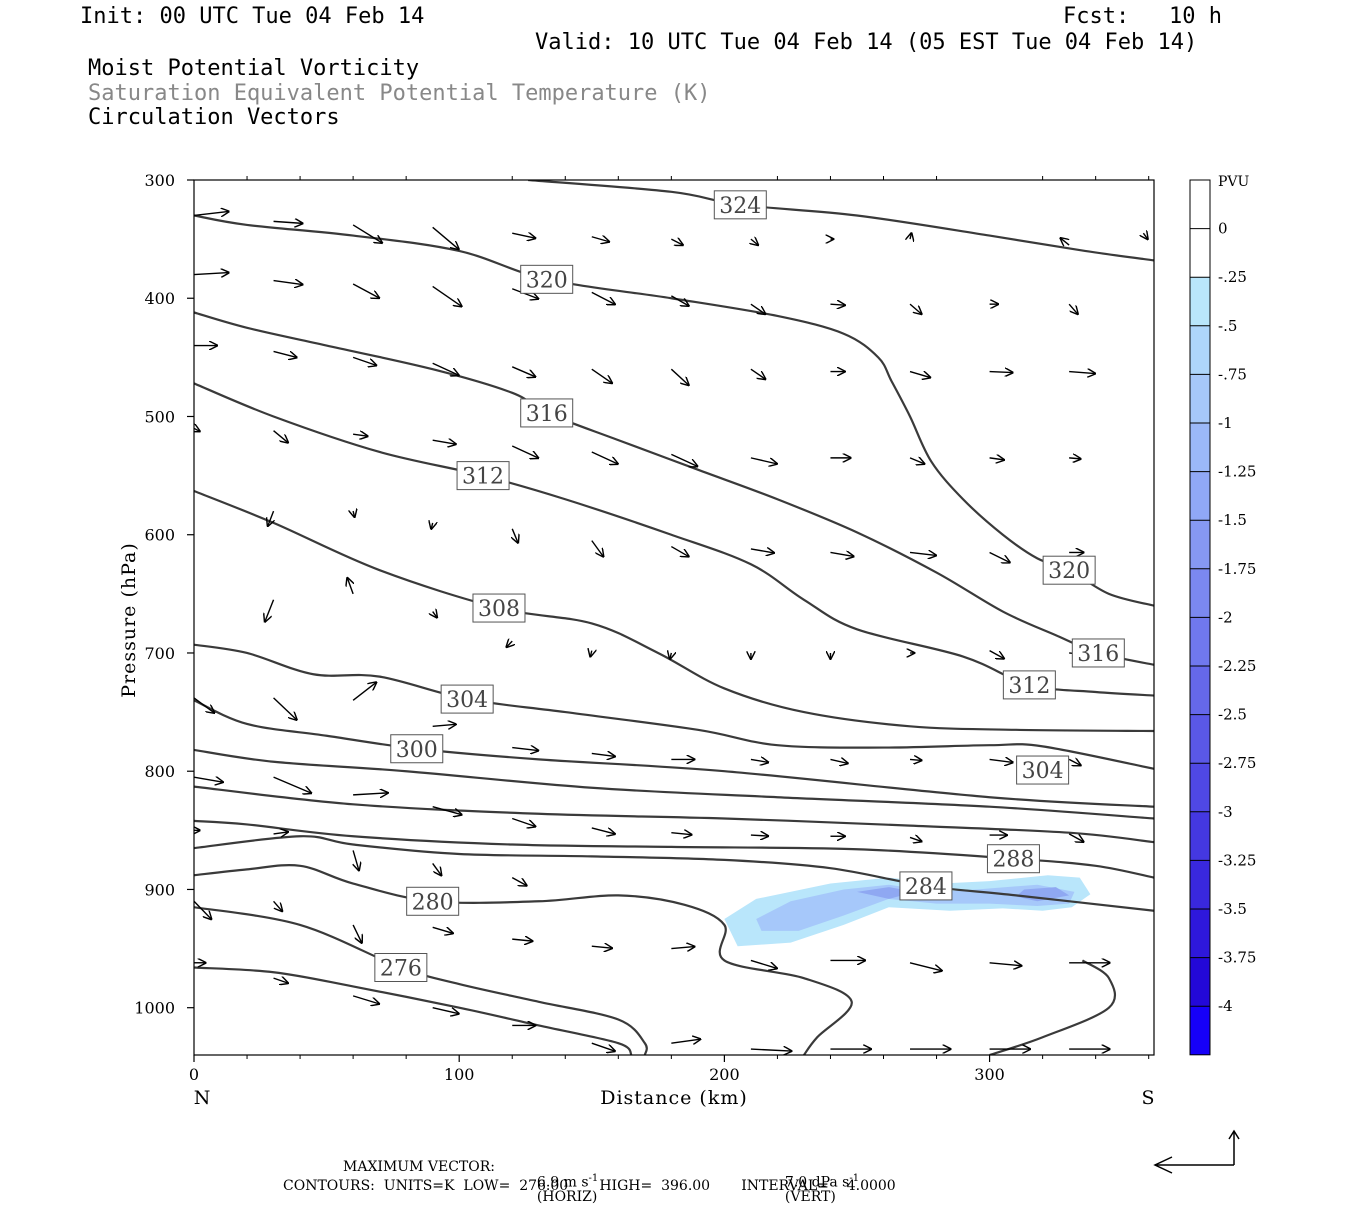 The height and width of the screenshot is (1205, 1350). I want to click on colorbar-label: -2.75, so click(1237, 763).